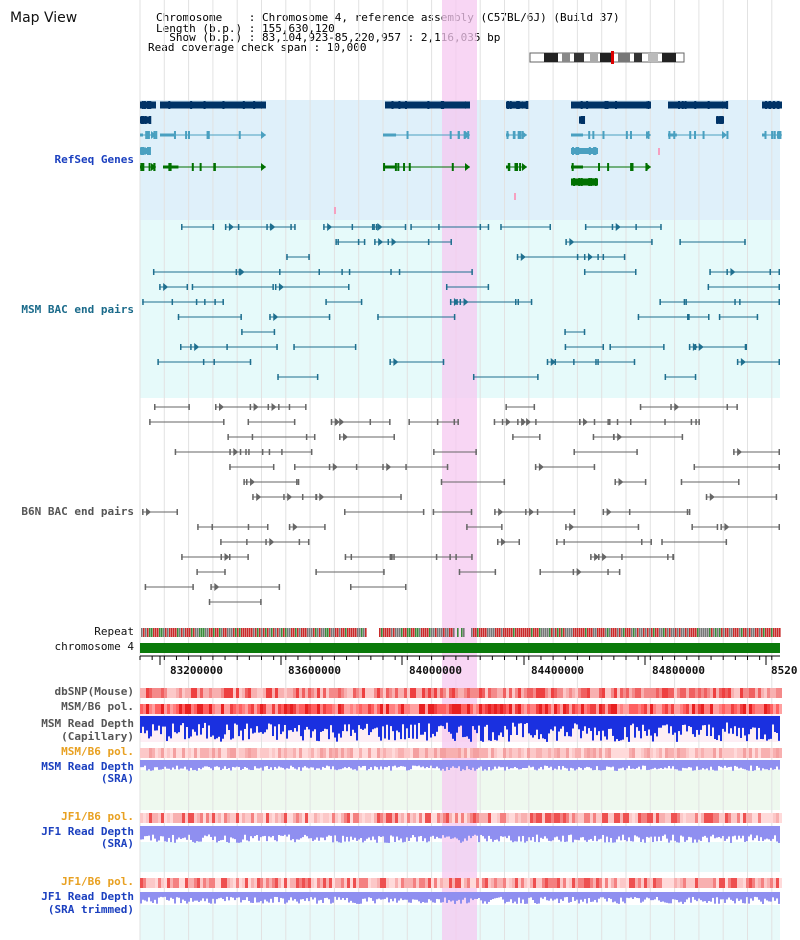 The width and height of the screenshot is (800, 940). What do you see at coordinates (648, 105) in the screenshot?
I see `gene-arrow` at bounding box center [648, 105].